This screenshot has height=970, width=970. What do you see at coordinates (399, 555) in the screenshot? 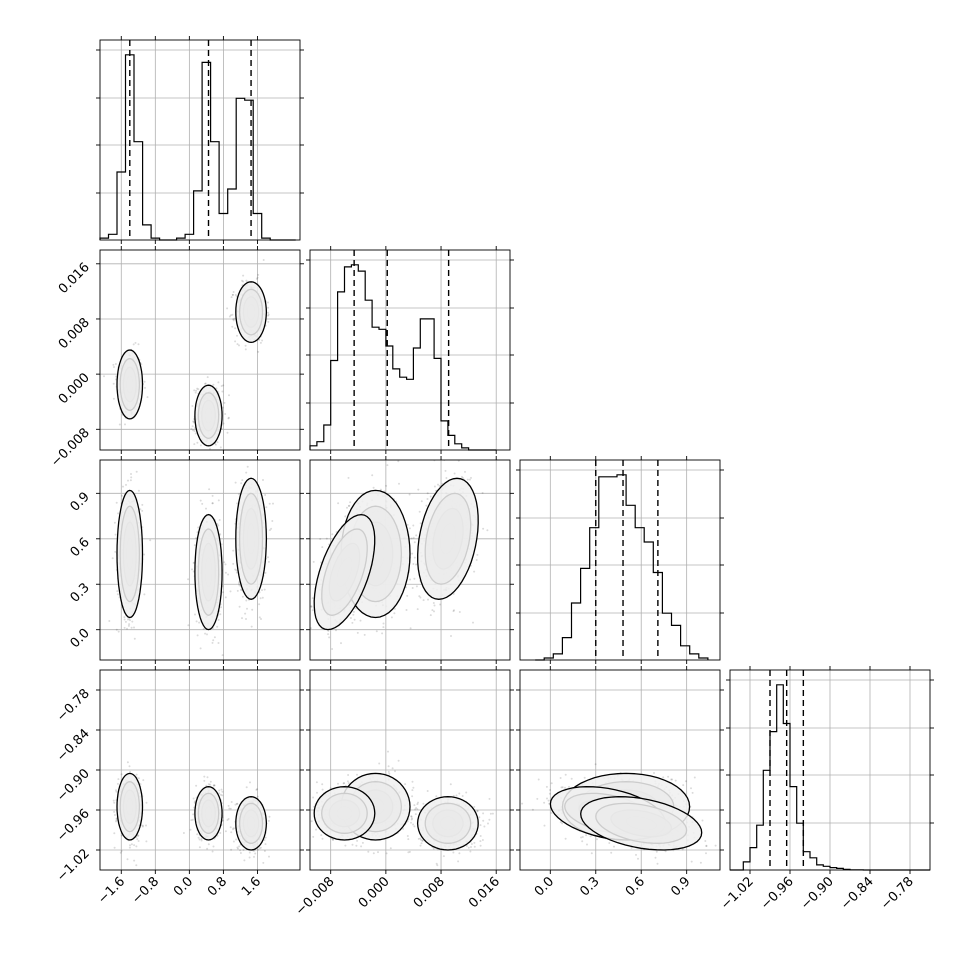
I see `panel-content` at bounding box center [399, 555].